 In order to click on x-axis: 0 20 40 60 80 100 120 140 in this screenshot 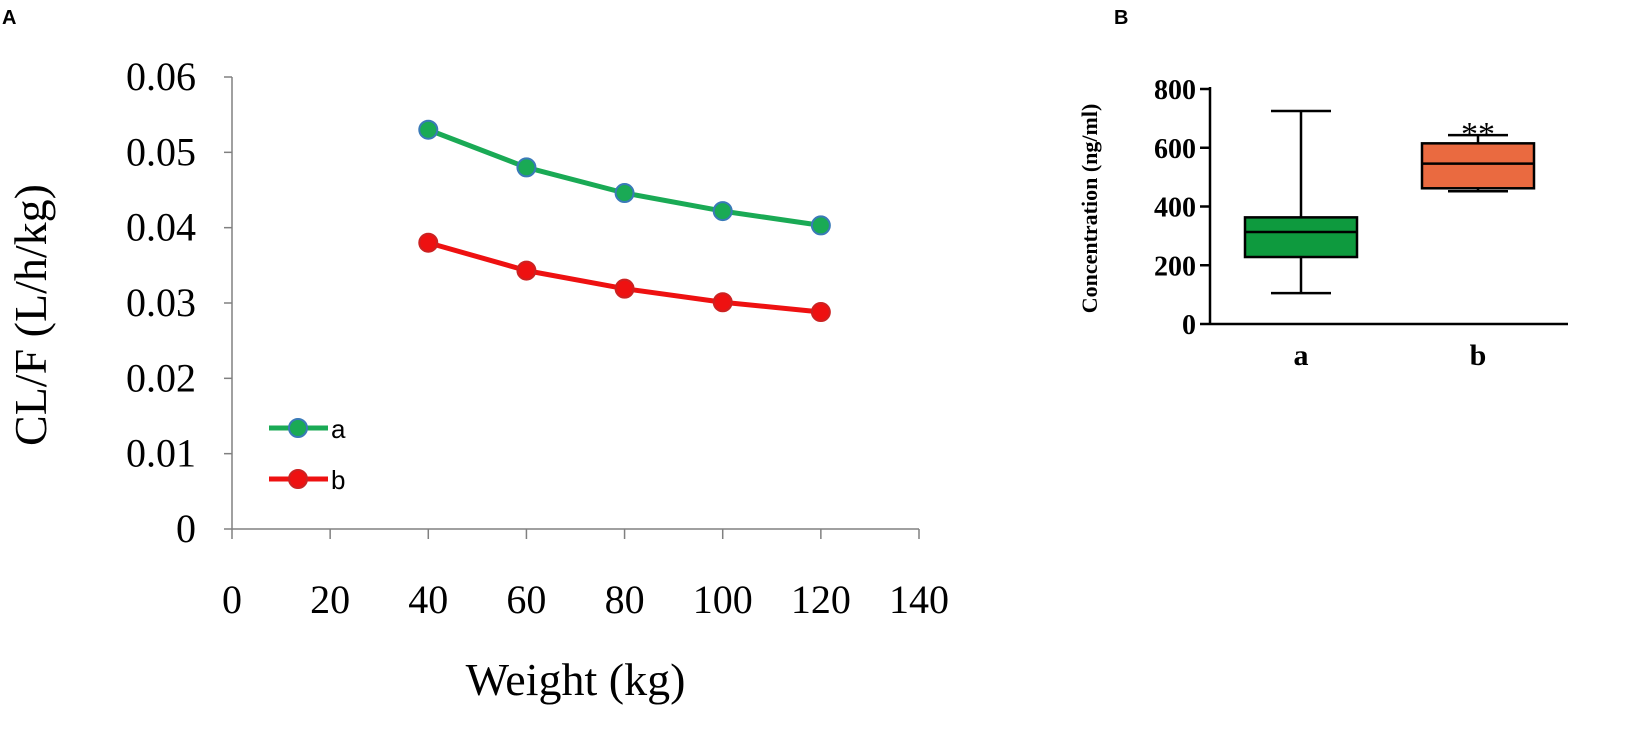, I will do `click(585, 575)`.